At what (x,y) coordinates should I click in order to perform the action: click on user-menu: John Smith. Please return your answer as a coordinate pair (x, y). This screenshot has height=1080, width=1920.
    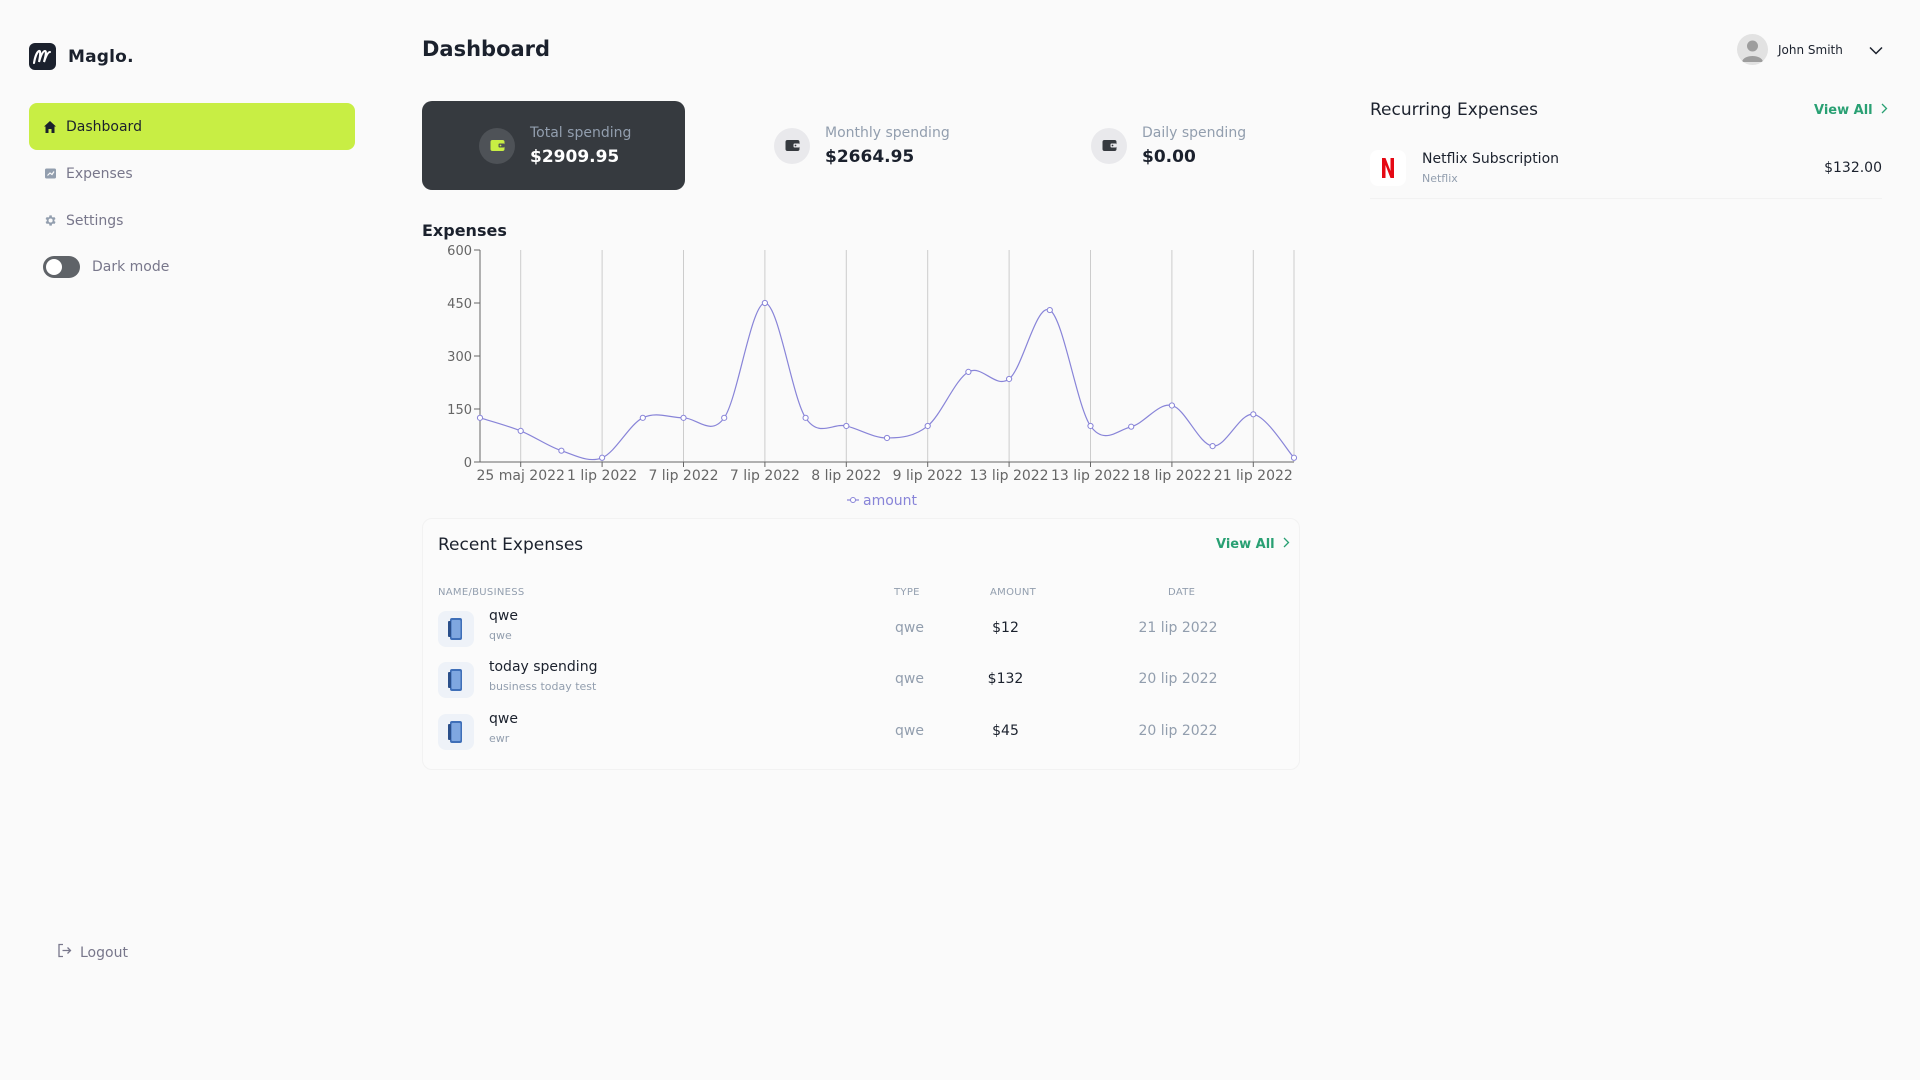
    Looking at the image, I should click on (1810, 49).